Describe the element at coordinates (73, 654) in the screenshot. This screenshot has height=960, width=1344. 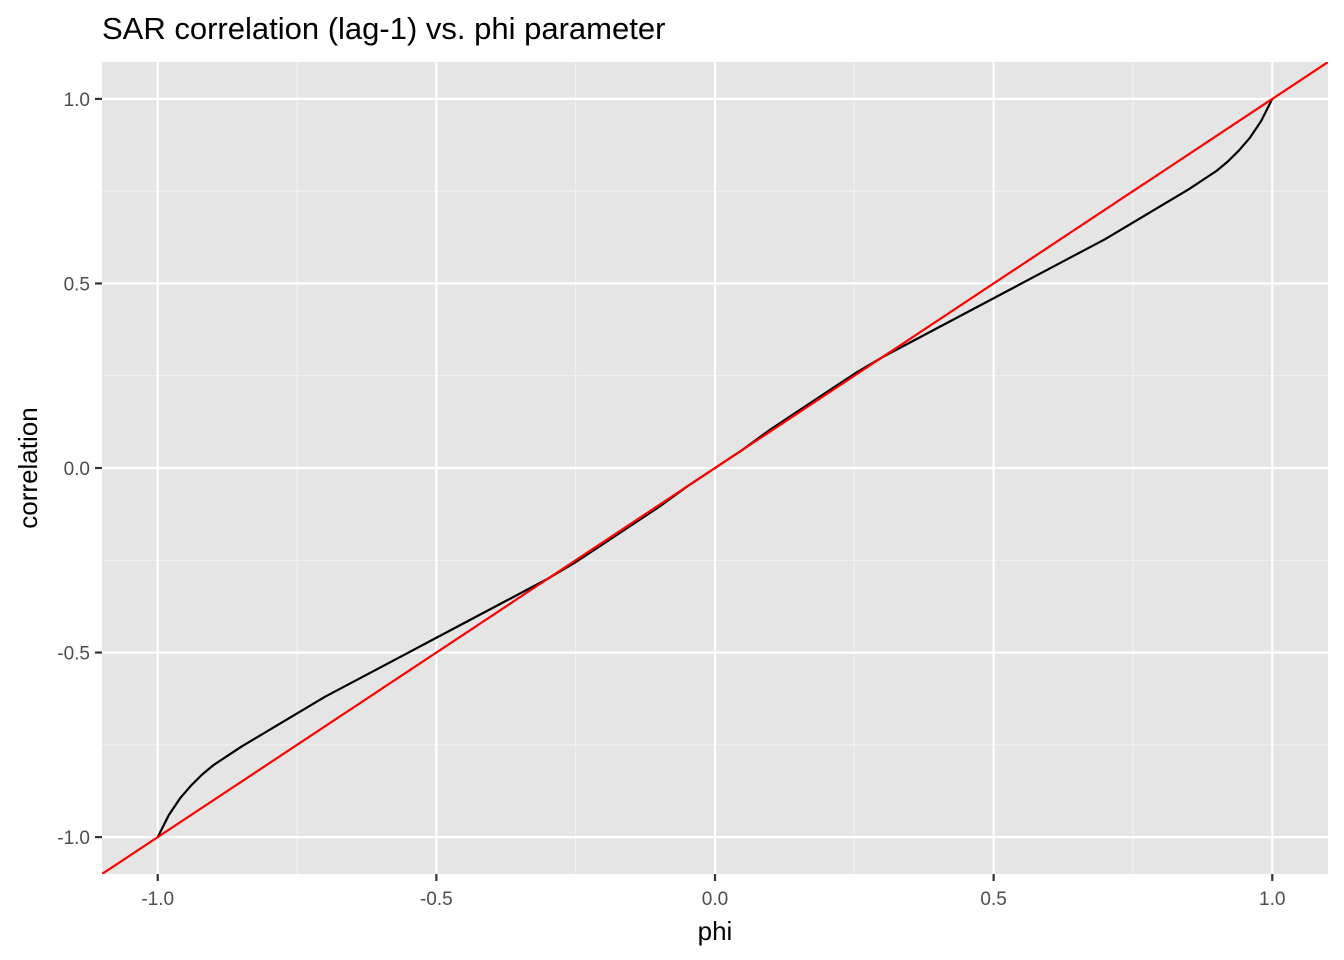
I see `y-tick-label: -0.5` at that location.